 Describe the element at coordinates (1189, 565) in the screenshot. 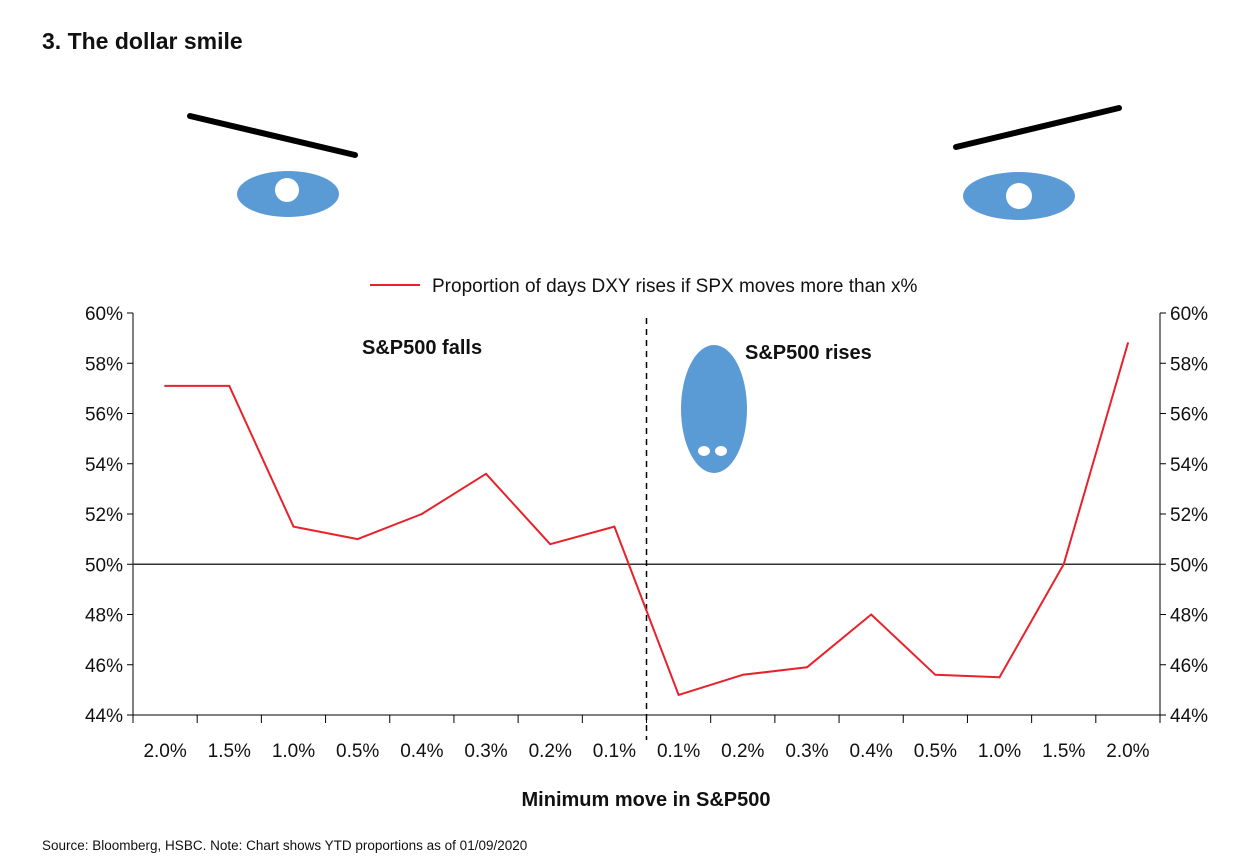

I see `y-tick-label-right: 50%` at that location.